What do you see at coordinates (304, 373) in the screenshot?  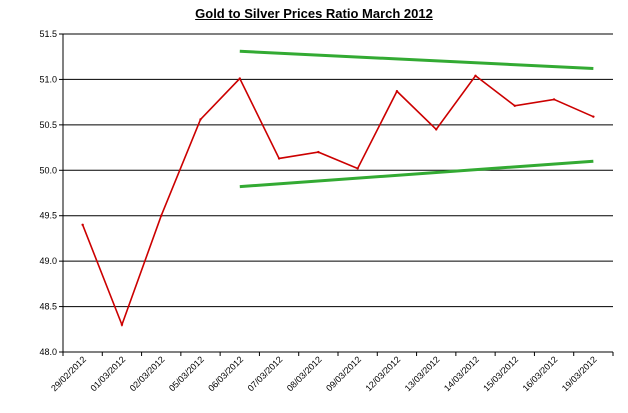 I see `x-tick-label: 08/03/2012` at bounding box center [304, 373].